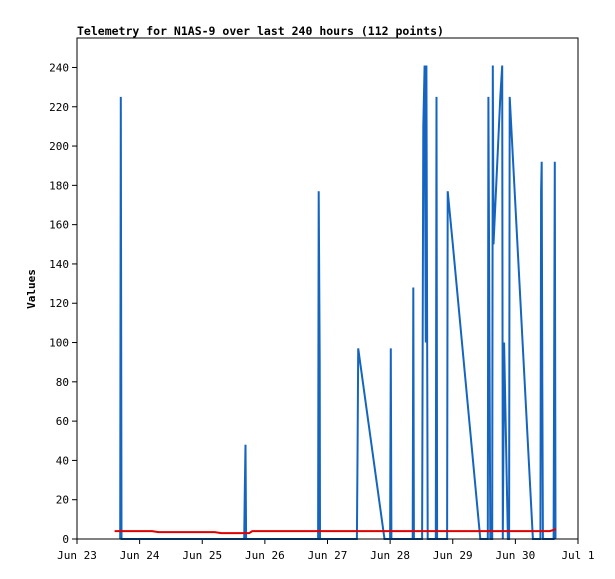 The height and width of the screenshot is (579, 615). Describe the element at coordinates (577, 555) in the screenshot. I see `x-tick-label: Jul 1` at that location.